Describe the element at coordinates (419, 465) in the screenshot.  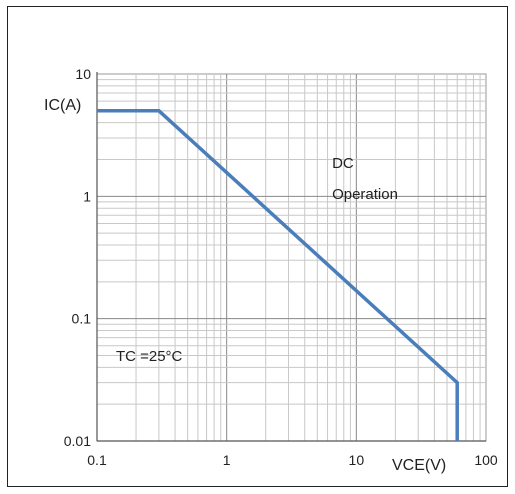
I see `x-axis-label: VCE(V)` at that location.